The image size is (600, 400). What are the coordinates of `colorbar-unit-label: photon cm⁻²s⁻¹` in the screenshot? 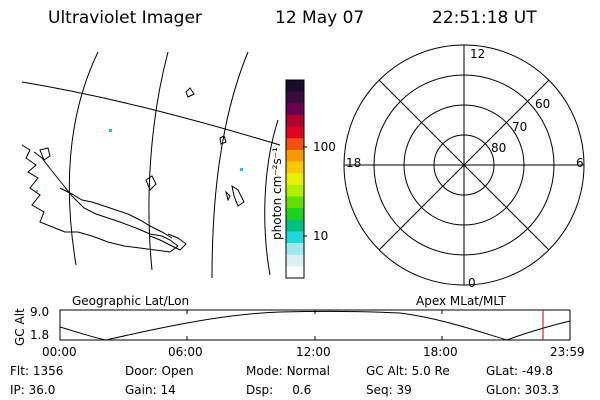 It's located at (277, 193).